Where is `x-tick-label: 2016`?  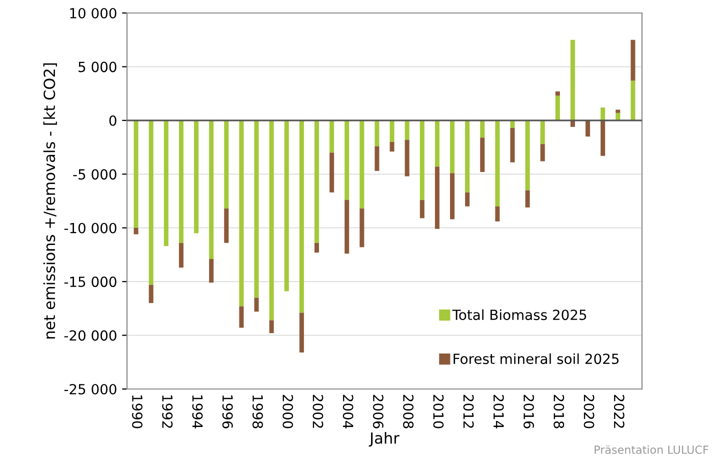 x-tick-label: 2016 is located at coordinates (529, 411).